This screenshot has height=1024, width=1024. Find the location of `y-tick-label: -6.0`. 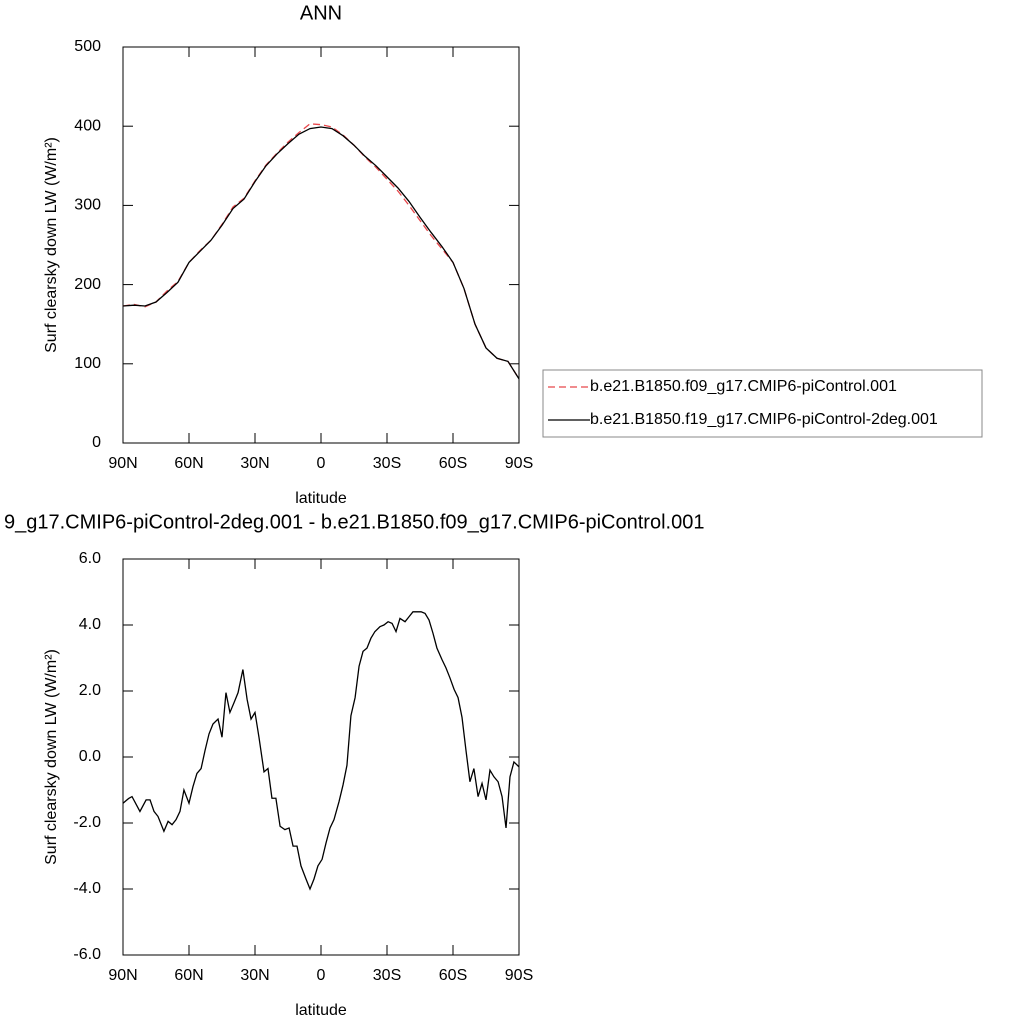

y-tick-label: -6.0 is located at coordinates (87, 954).